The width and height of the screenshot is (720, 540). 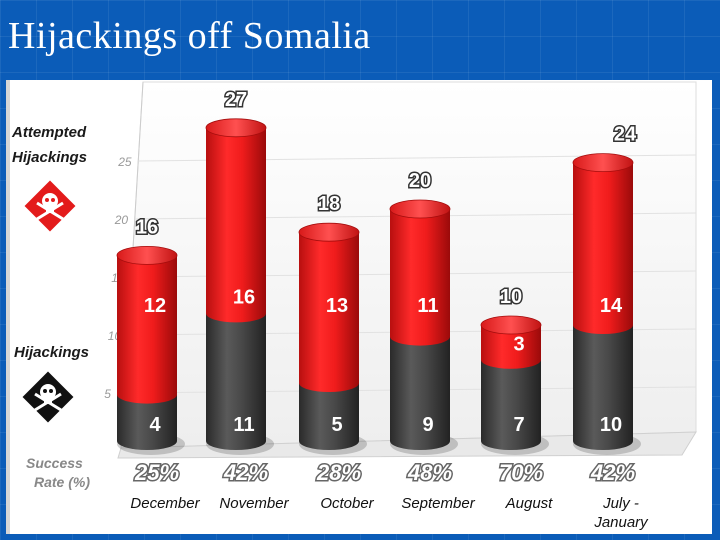 What do you see at coordinates (438, 503) in the screenshot?
I see `x-category-label: September` at bounding box center [438, 503].